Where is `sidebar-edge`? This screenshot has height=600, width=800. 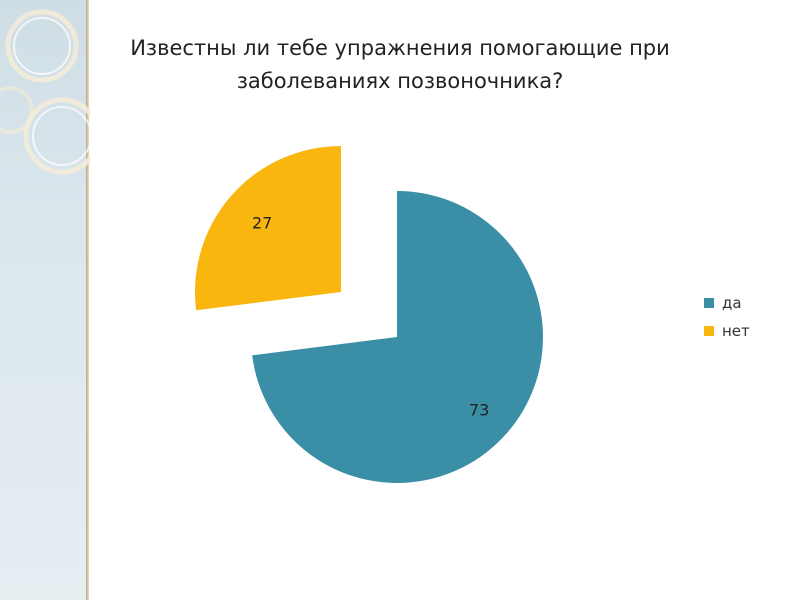 sidebar-edge is located at coordinates (87, 300).